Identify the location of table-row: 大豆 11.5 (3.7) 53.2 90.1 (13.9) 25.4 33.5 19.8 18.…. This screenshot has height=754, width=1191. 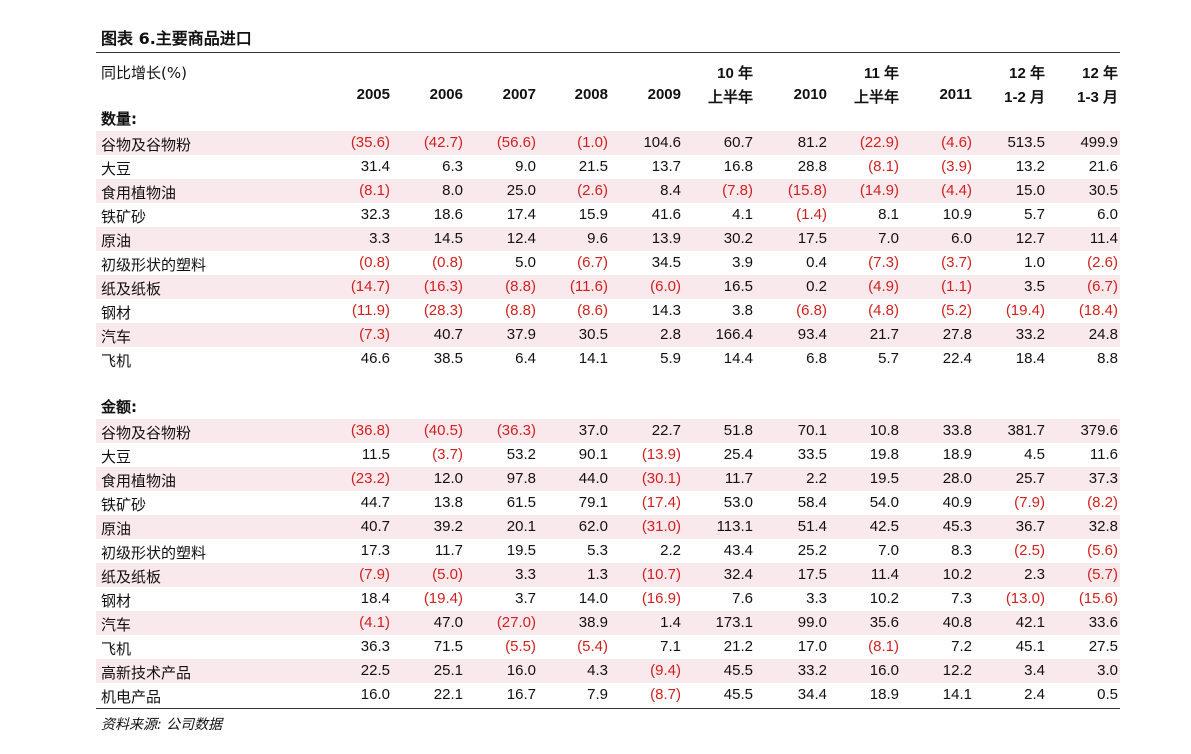
(608, 455).